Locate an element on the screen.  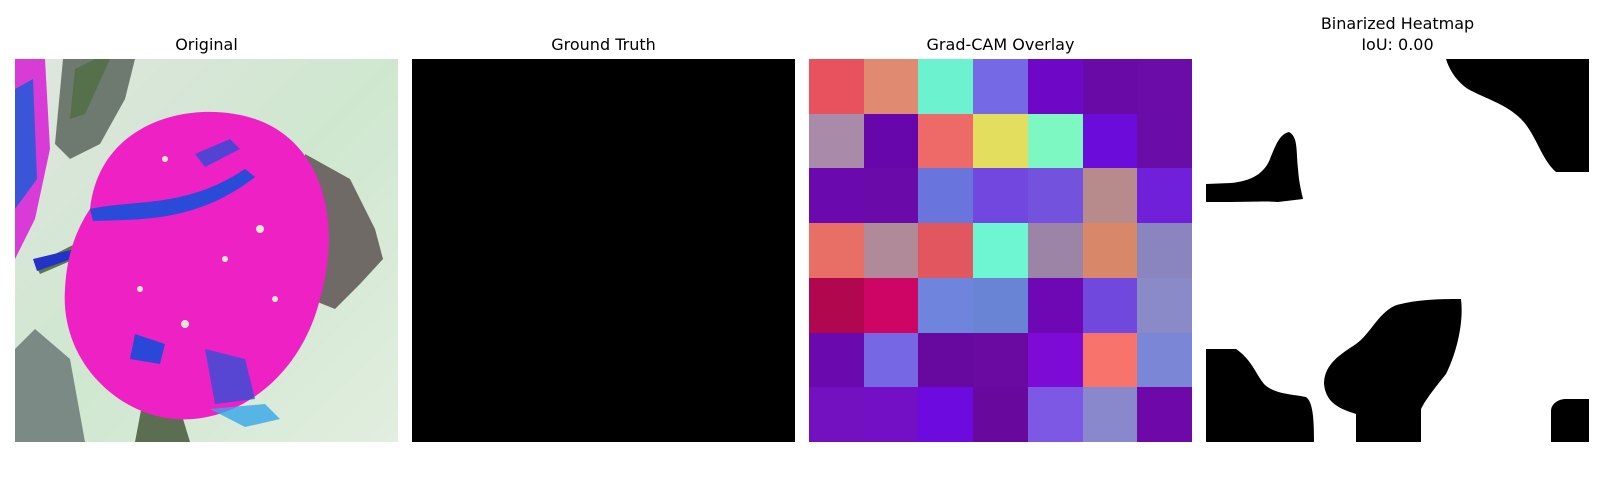
gradcam-title: Grad-CAM Overlay is located at coordinates (1000, 44).